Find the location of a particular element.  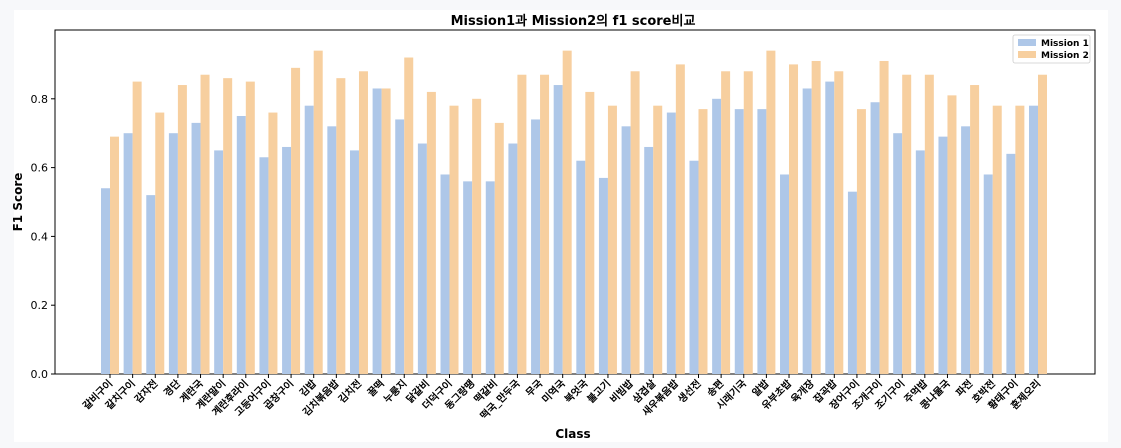

x-tick-label: 미역국 is located at coordinates (553, 391).